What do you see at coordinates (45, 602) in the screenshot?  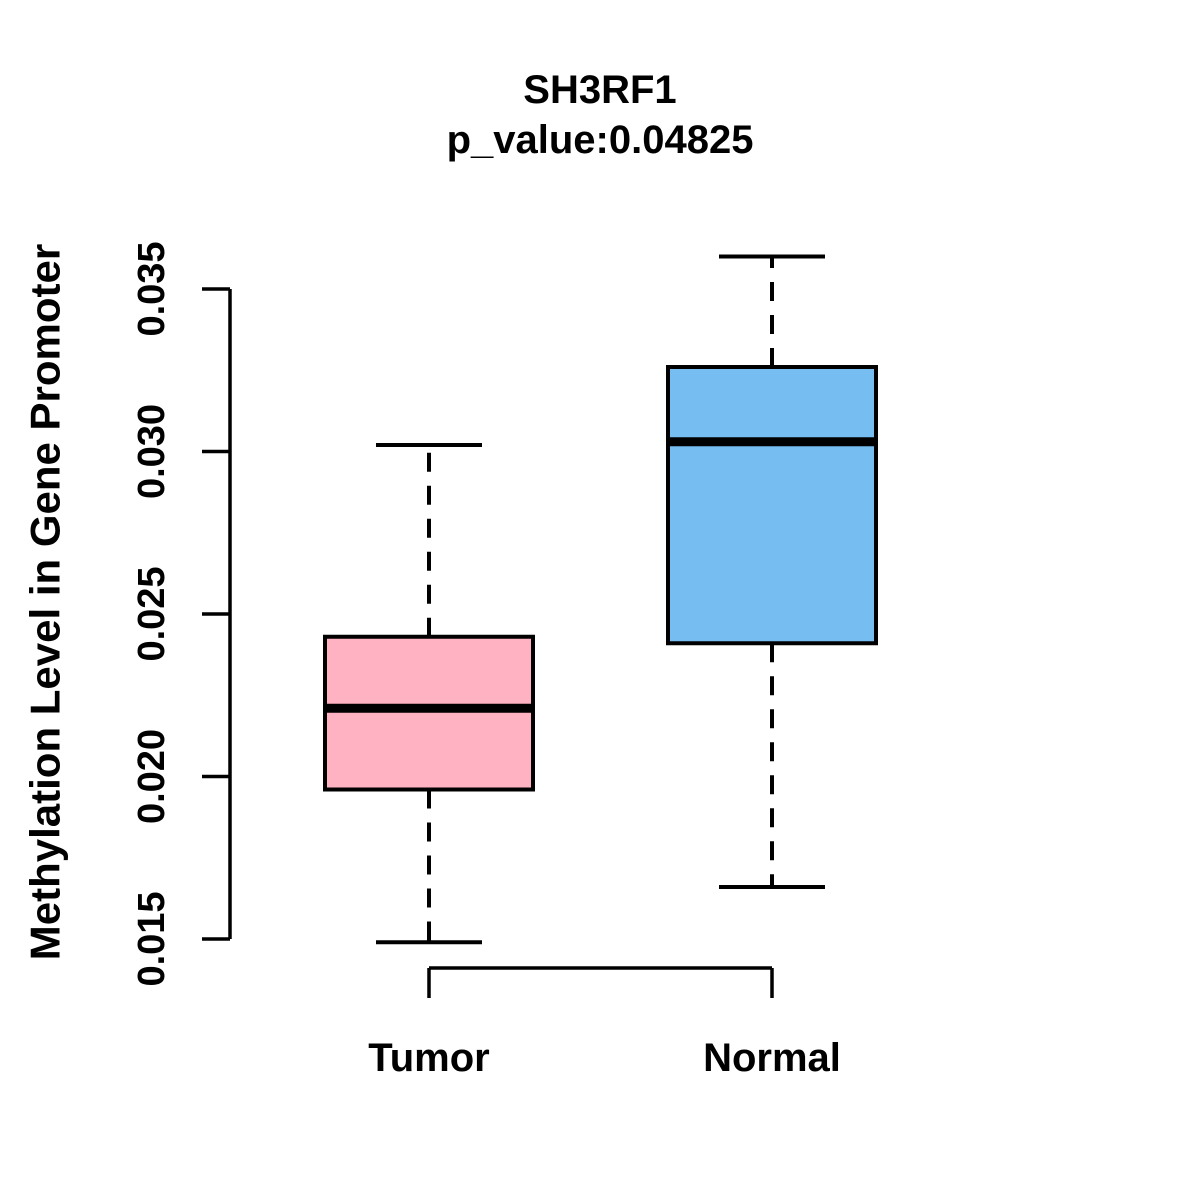 I see `y-axis-label: Methylation Level in Gene Promoter` at bounding box center [45, 602].